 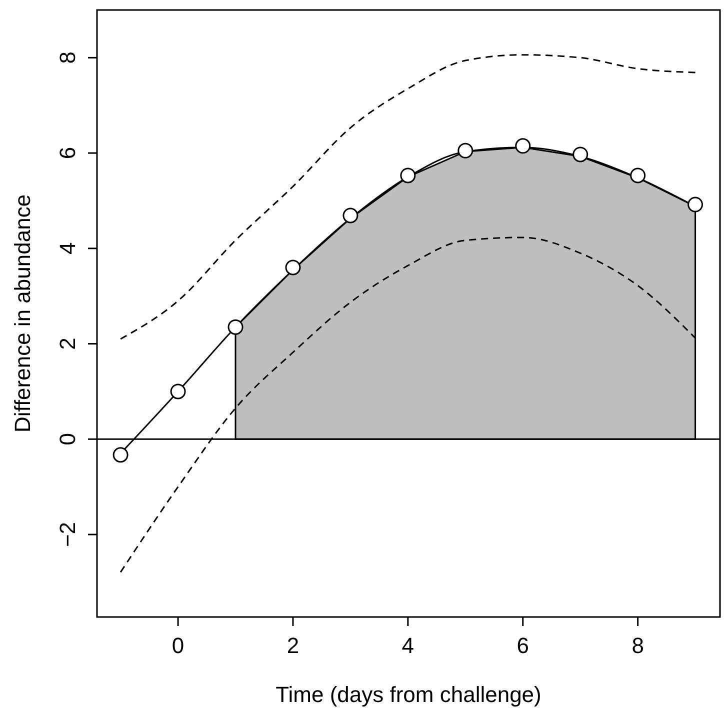 I want to click on y-axis-title: Difference in abundance, so click(x=22, y=313).